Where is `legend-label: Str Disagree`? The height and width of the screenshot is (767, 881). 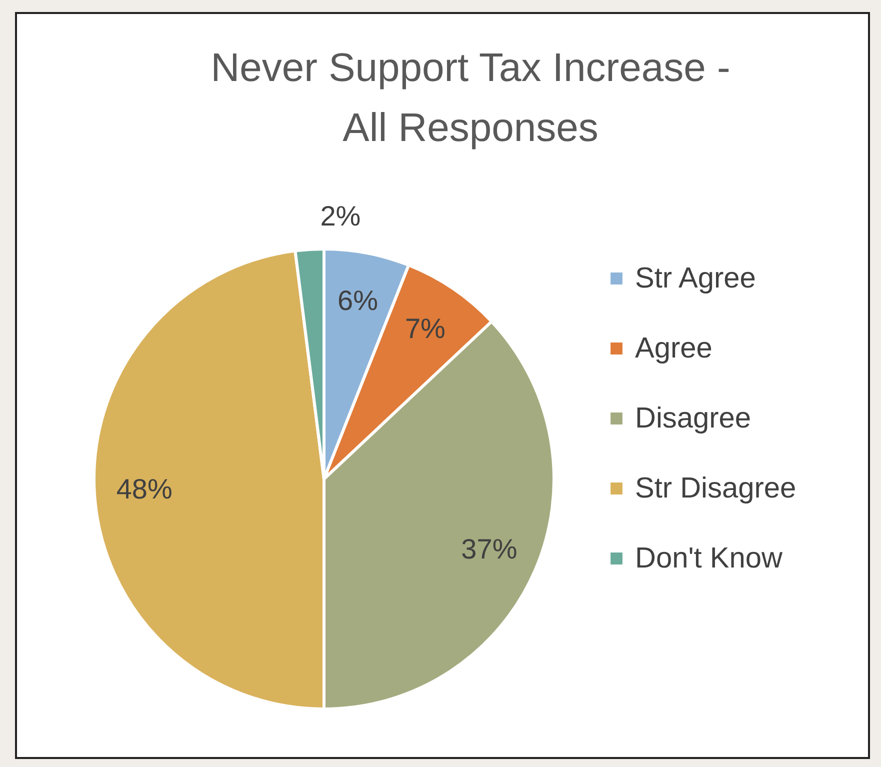
legend-label: Str Disagree is located at coordinates (715, 488).